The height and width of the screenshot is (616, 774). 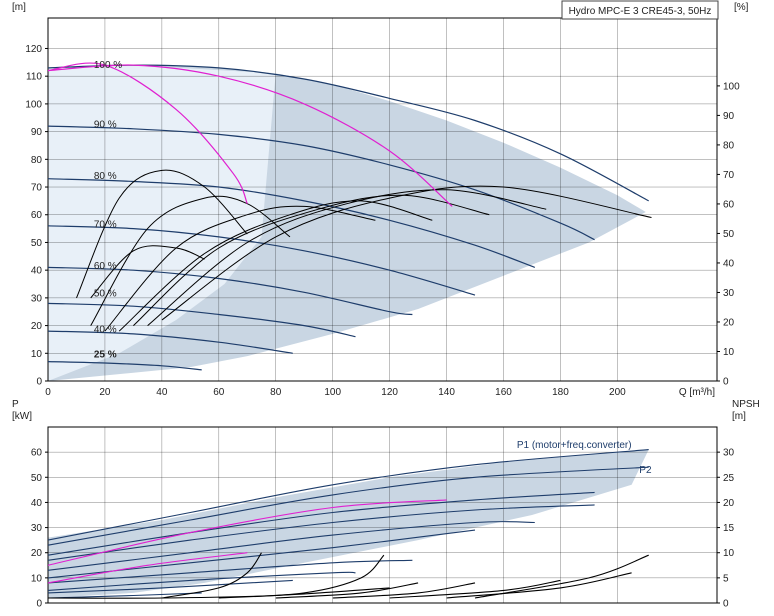 I want to click on y-tick-label: 90, so click(x=37, y=132).